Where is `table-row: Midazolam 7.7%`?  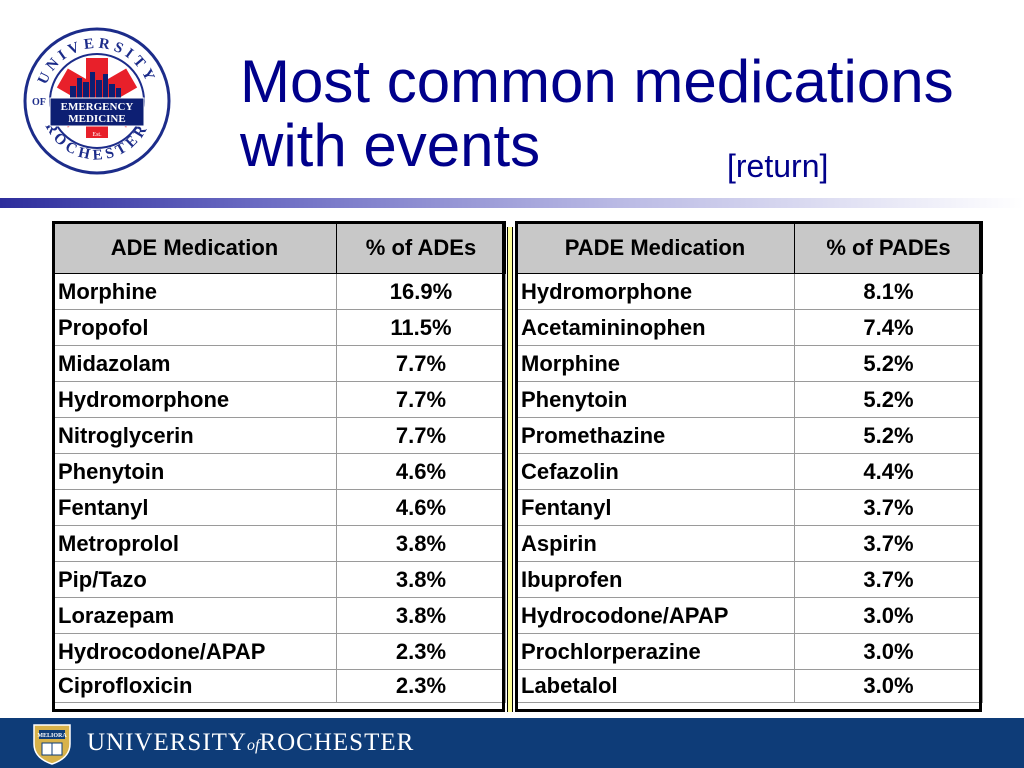 table-row: Midazolam 7.7% is located at coordinates (279, 363).